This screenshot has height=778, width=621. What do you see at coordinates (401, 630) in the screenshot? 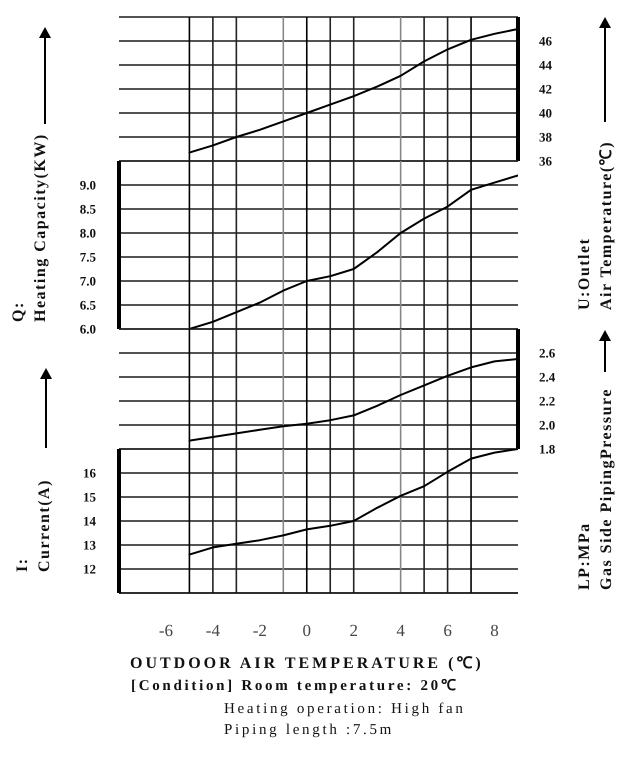
I see `x-tick-label: 4` at bounding box center [401, 630].